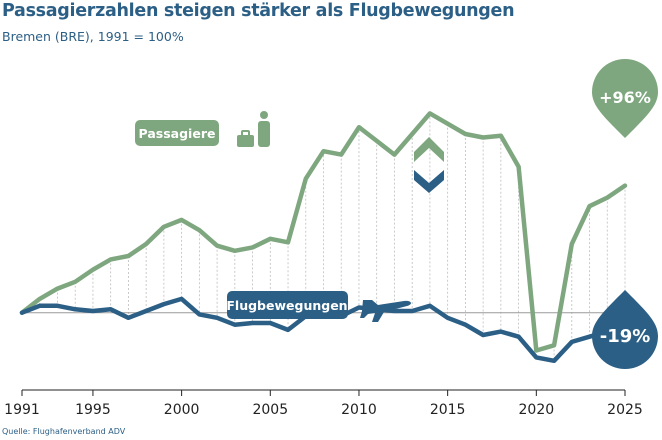  I want to click on chevron-down-icon, so click(429, 181).